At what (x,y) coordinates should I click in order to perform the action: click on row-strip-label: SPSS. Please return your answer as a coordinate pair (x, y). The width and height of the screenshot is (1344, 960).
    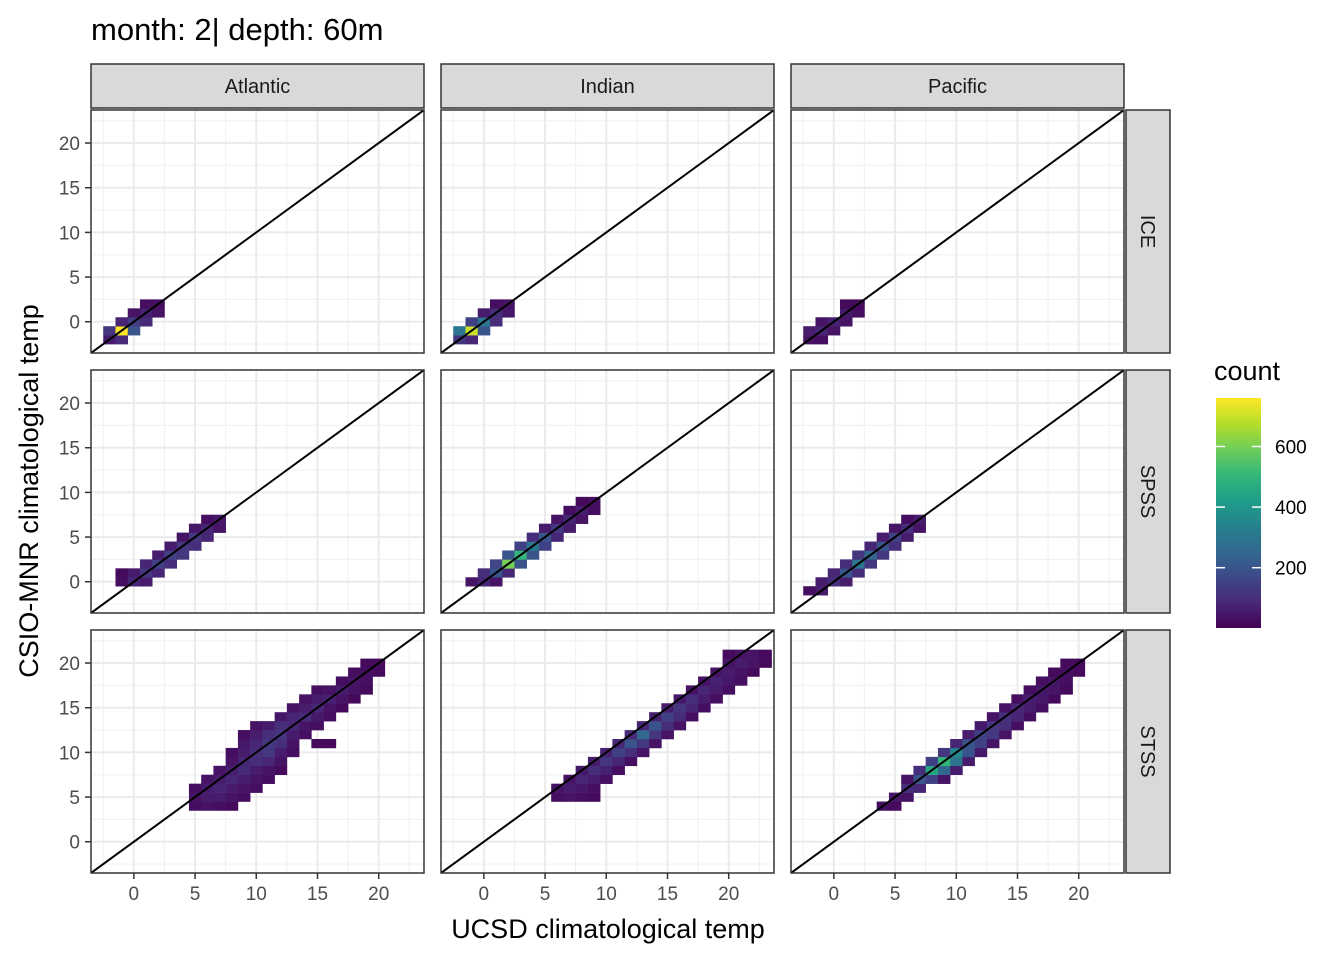
    Looking at the image, I should click on (1147, 491).